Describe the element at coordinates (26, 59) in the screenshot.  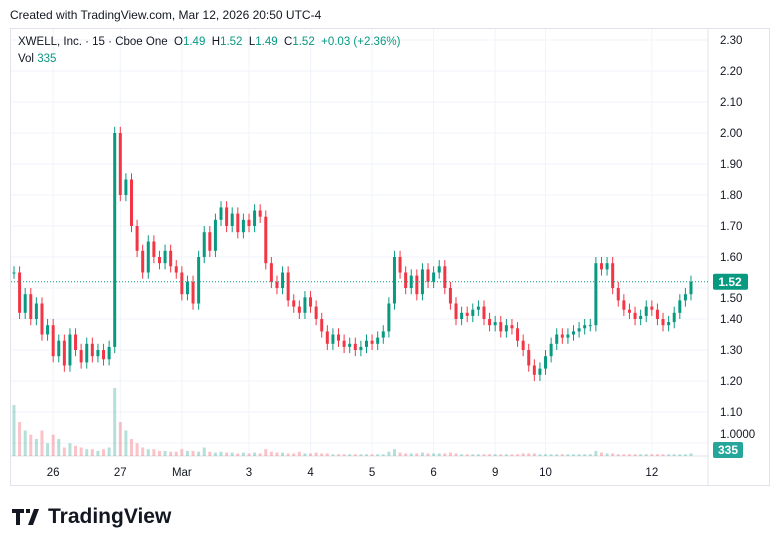
I see `volume-label: Vol` at that location.